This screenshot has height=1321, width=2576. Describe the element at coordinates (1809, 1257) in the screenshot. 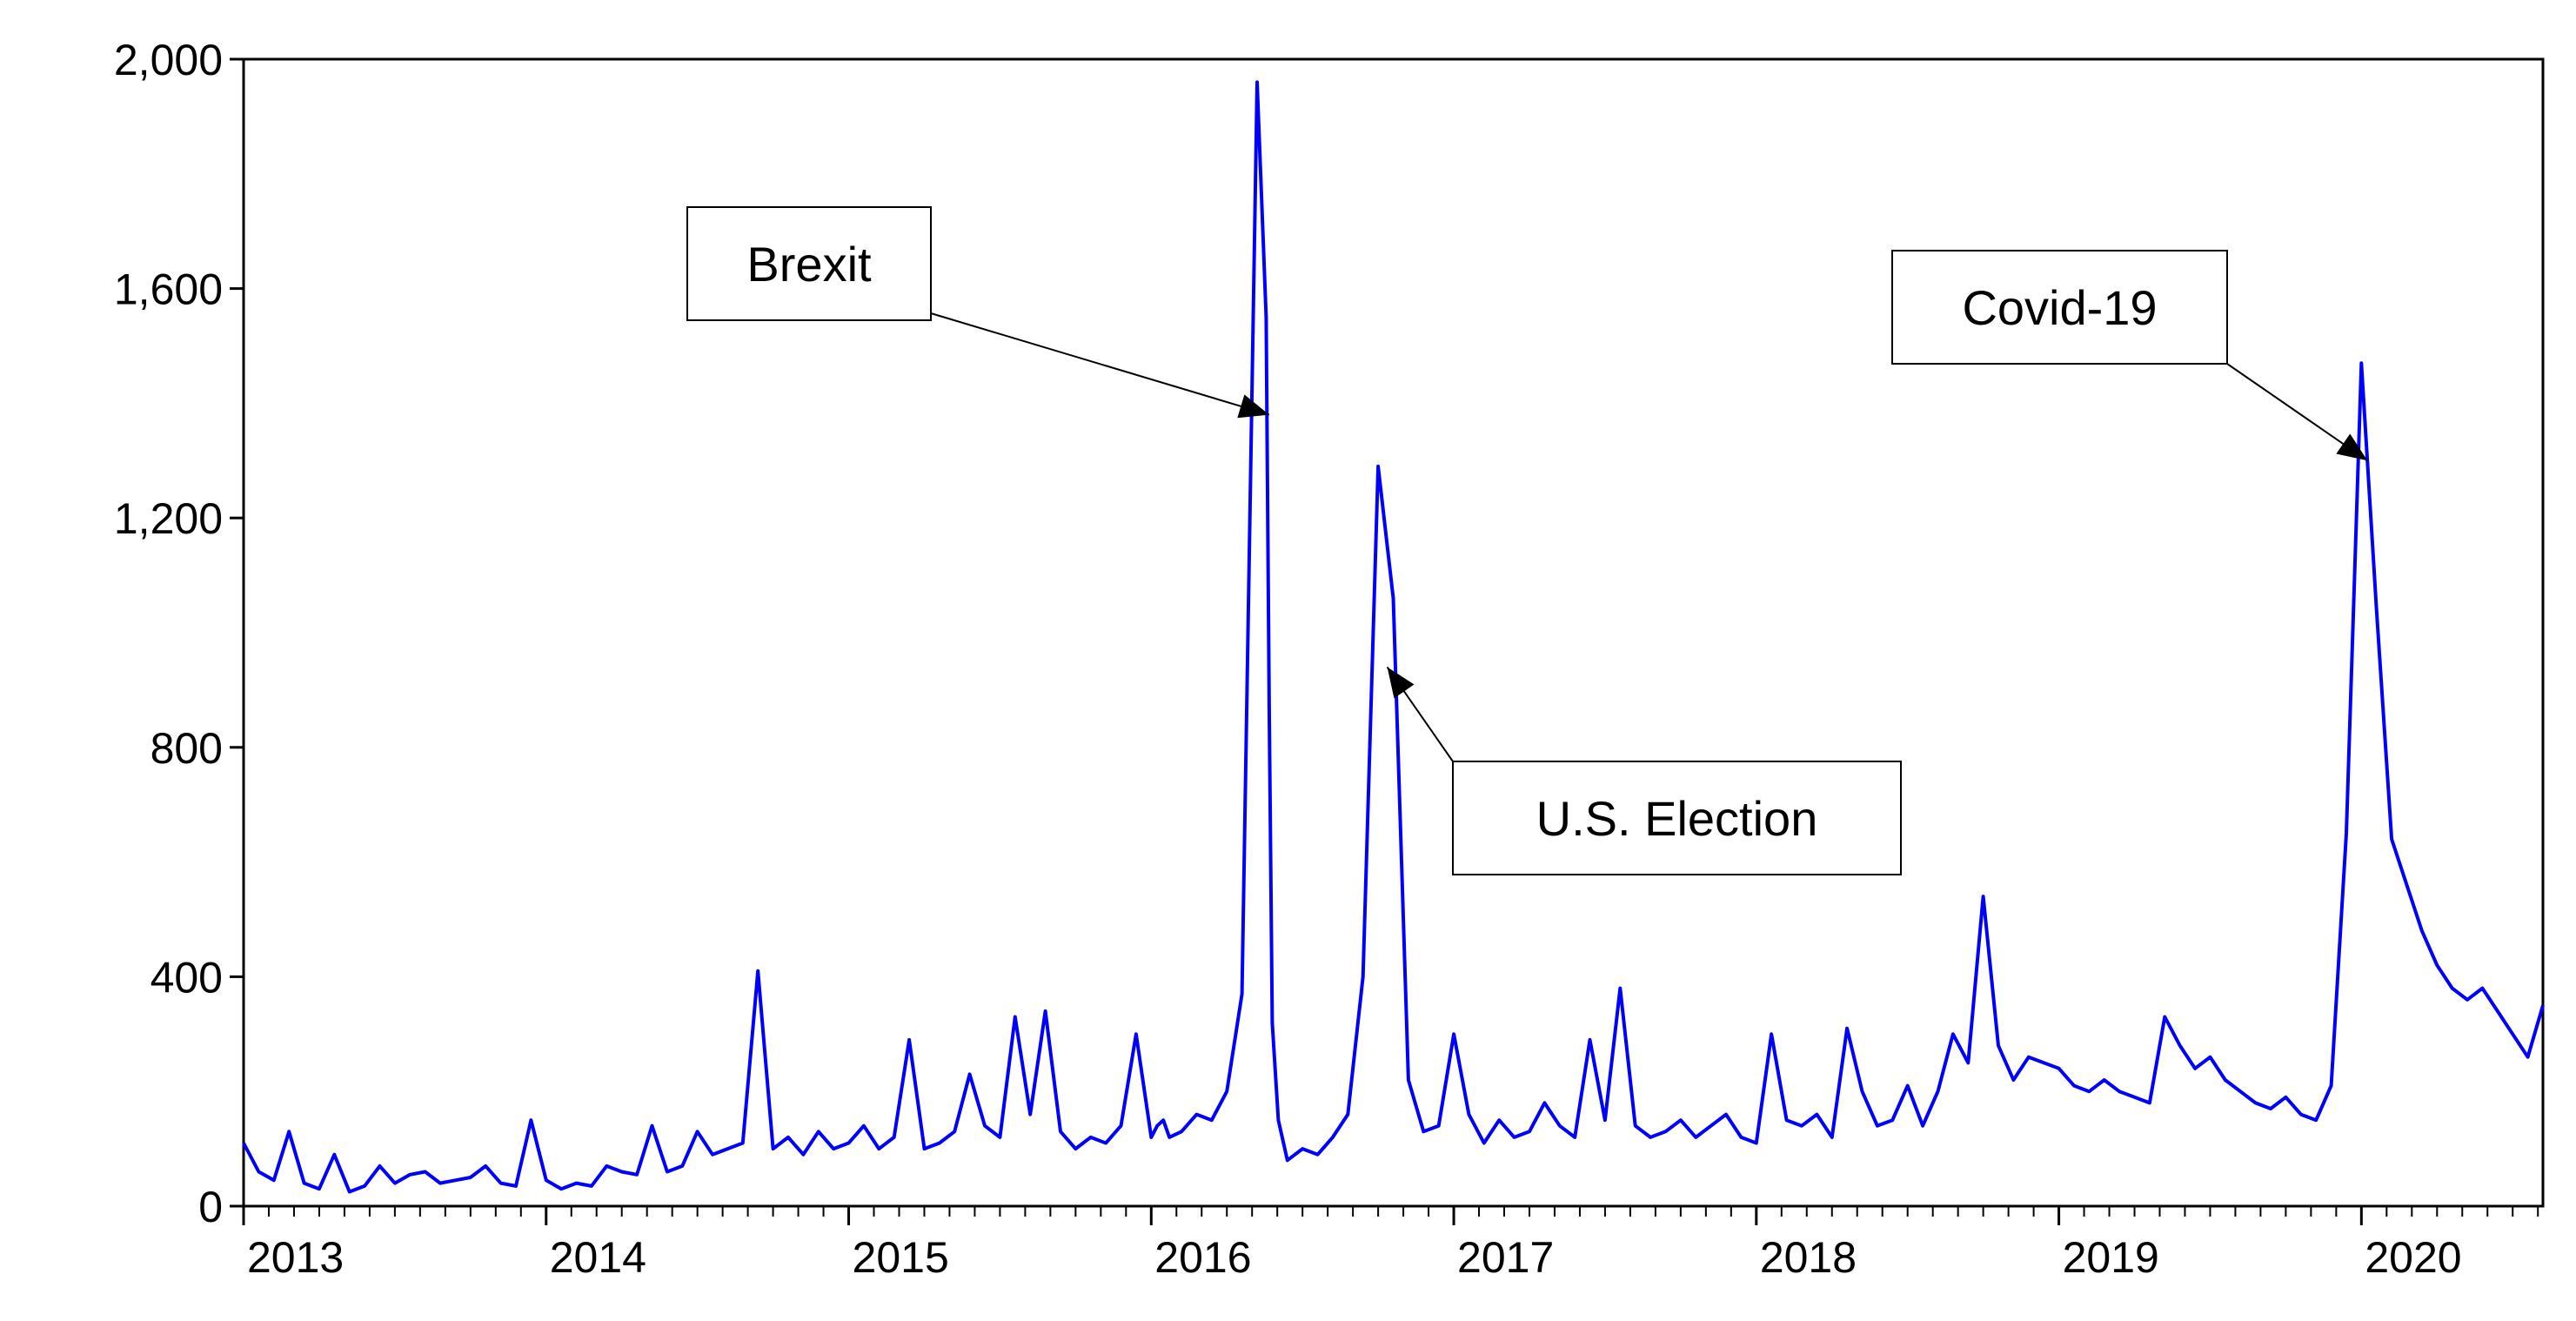

I see `x-tick-label: 2018` at that location.